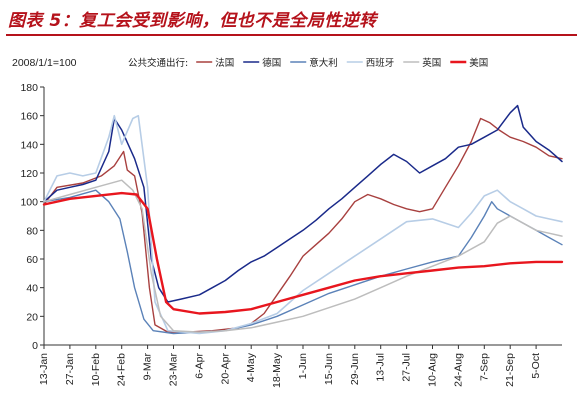 The height and width of the screenshot is (402, 585). I want to click on legend-entry: 美国, so click(478, 63).